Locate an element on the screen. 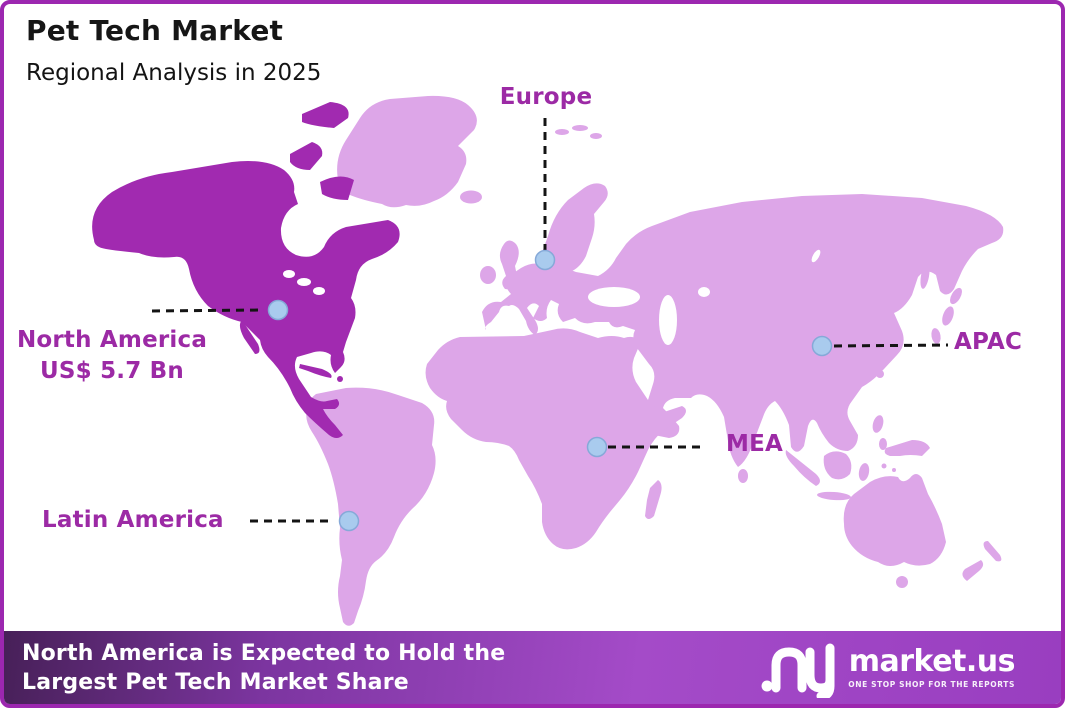 The height and width of the screenshot is (708, 1065). region-label-europe: Europe is located at coordinates (546, 97).